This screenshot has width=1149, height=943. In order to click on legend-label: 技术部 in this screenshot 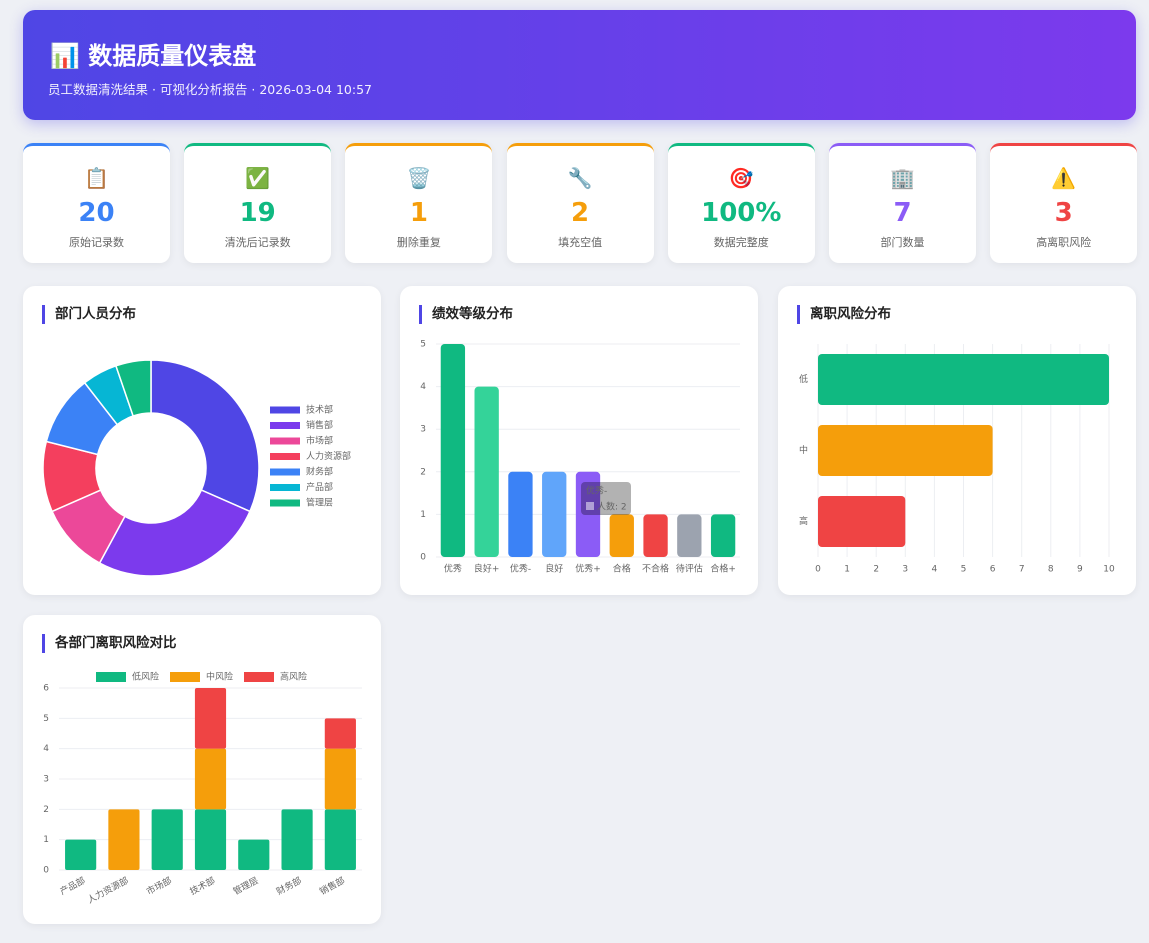, I will do `click(319, 410)`.